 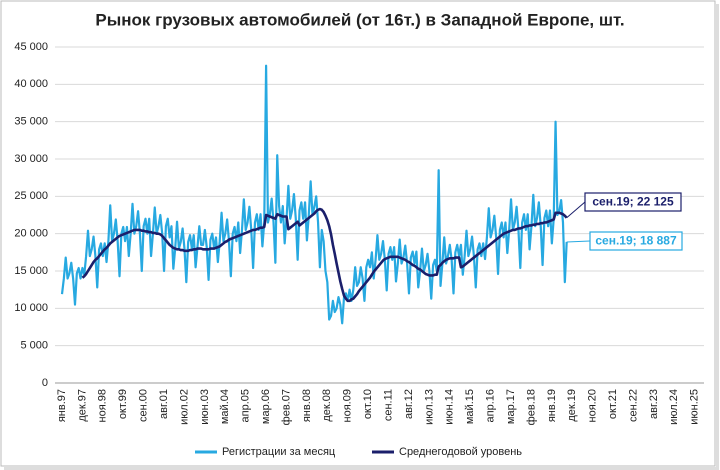 What do you see at coordinates (429, 407) in the screenshot?
I see `x-tick-label: июл.13` at bounding box center [429, 407].